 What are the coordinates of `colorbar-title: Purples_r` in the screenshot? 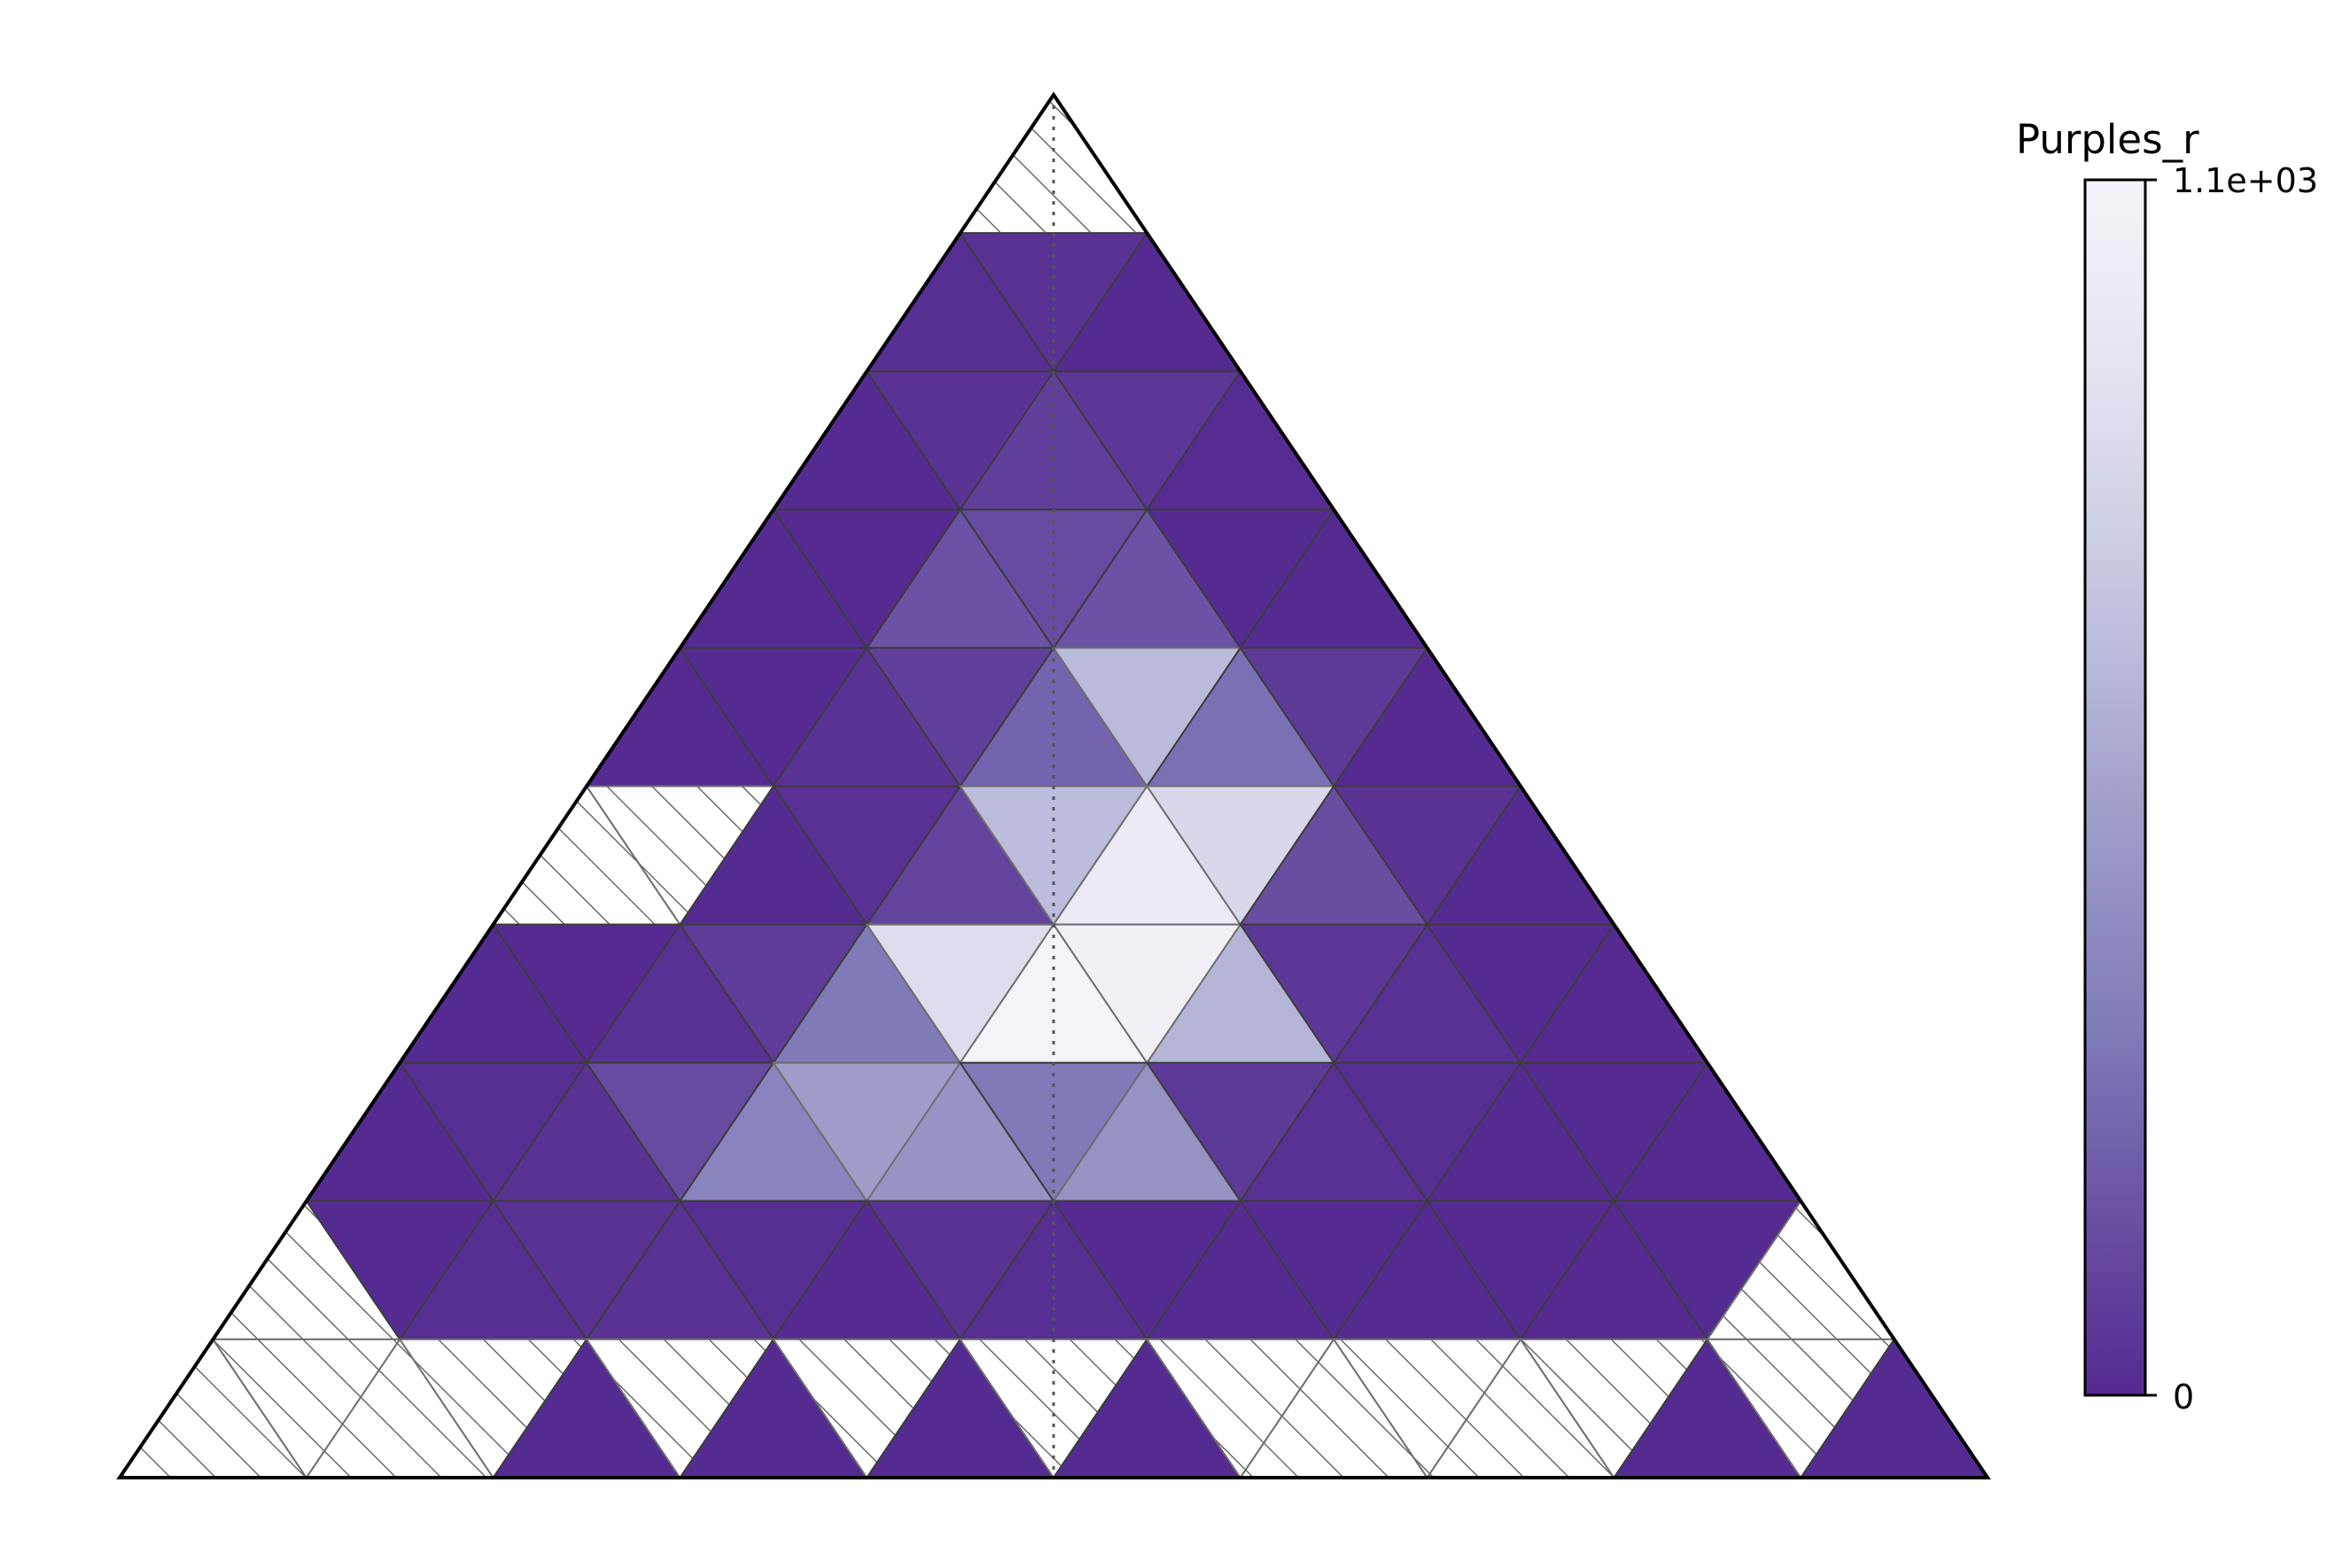 It's located at (2107, 139).